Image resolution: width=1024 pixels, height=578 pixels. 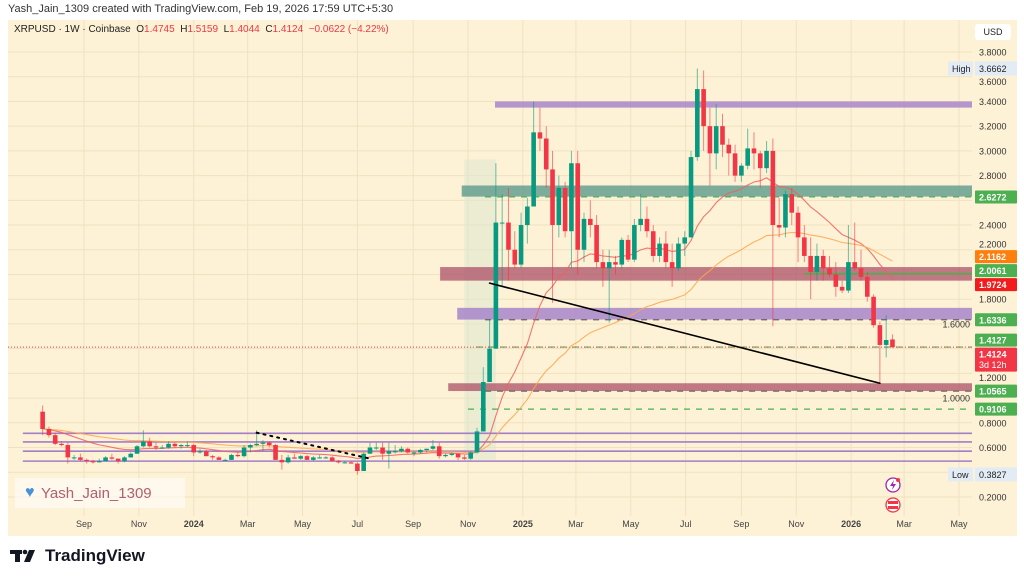 What do you see at coordinates (993, 365) in the screenshot?
I see `countdown-label: 3d 12h` at bounding box center [993, 365].